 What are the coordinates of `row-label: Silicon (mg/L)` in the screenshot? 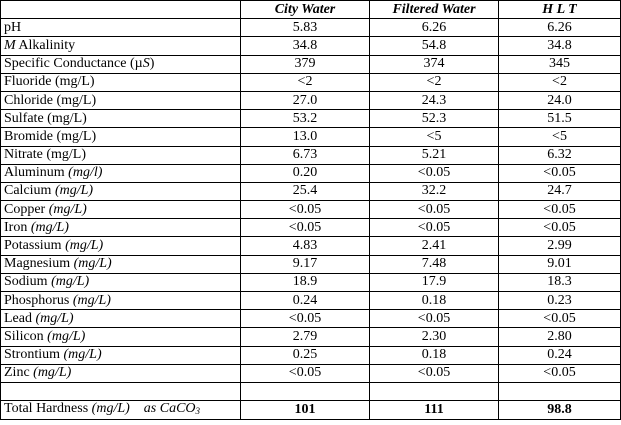 It's located at (120, 337).